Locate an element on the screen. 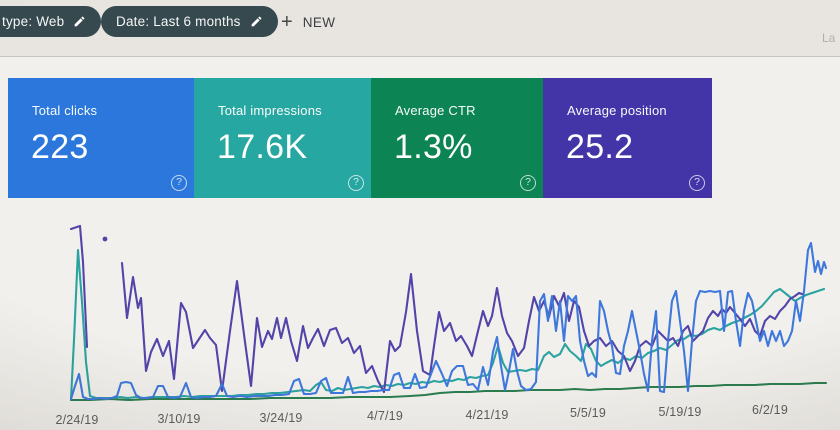  card-value: 17.6K is located at coordinates (262, 147).